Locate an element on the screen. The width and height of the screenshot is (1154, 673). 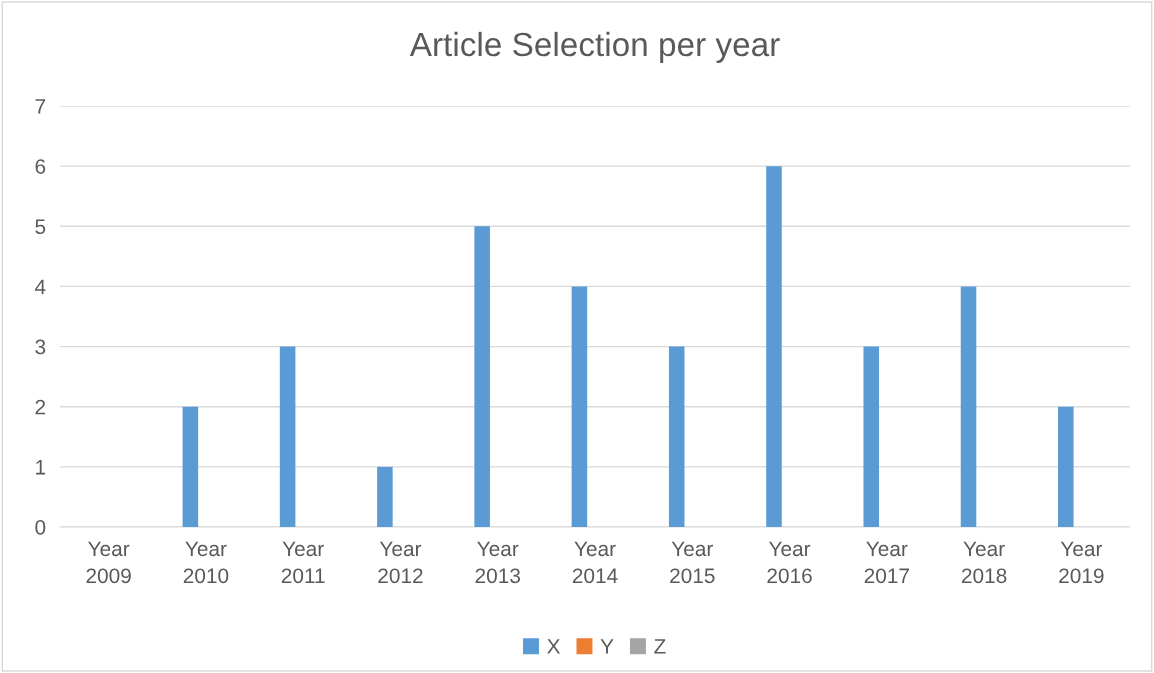
x-tick-label: Year 2011 is located at coordinates (303, 562).